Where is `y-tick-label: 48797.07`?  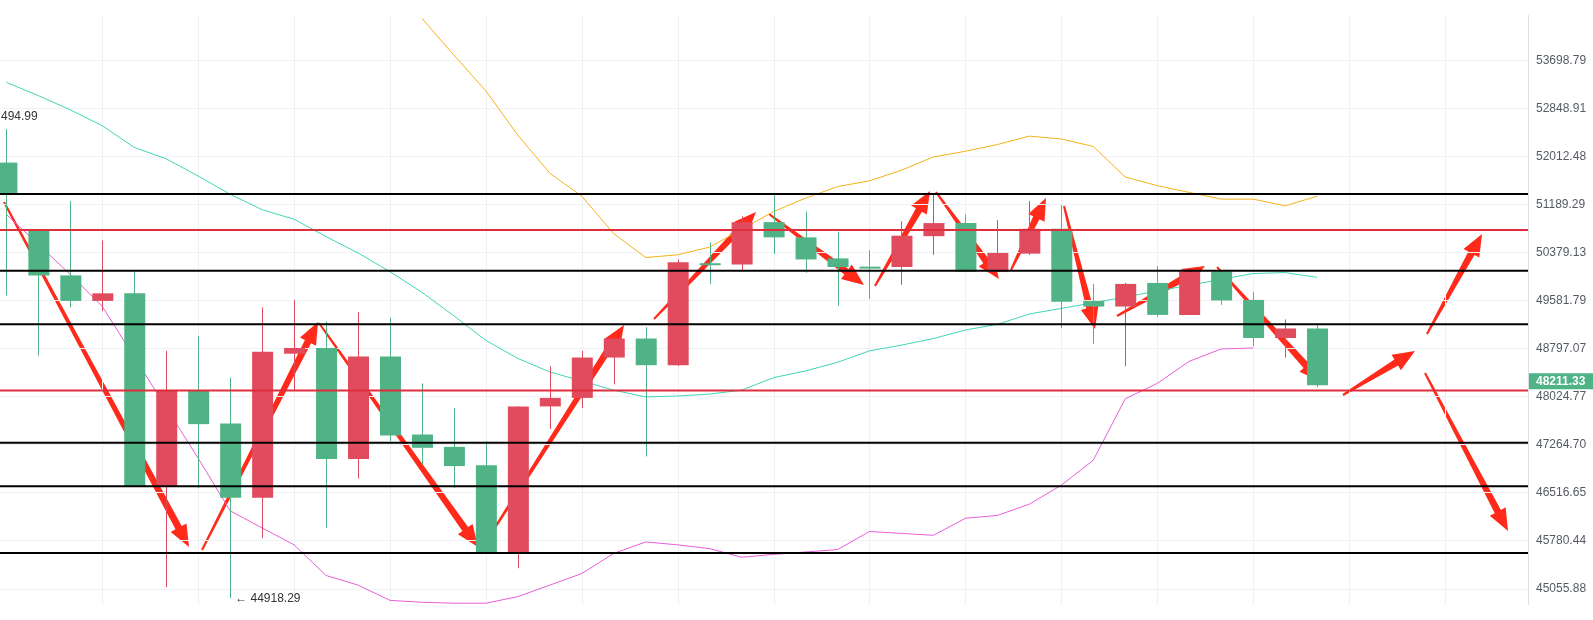
y-tick-label: 48797.07 is located at coordinates (1561, 348).